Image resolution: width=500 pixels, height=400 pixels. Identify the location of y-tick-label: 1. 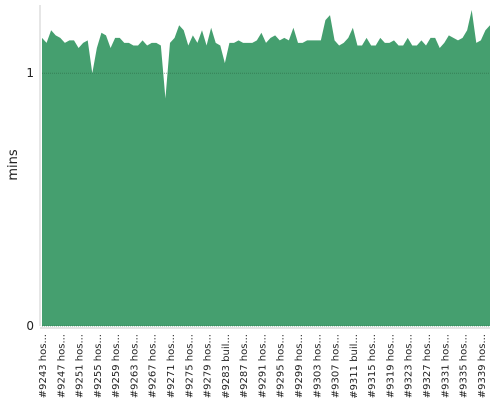
(30, 73).